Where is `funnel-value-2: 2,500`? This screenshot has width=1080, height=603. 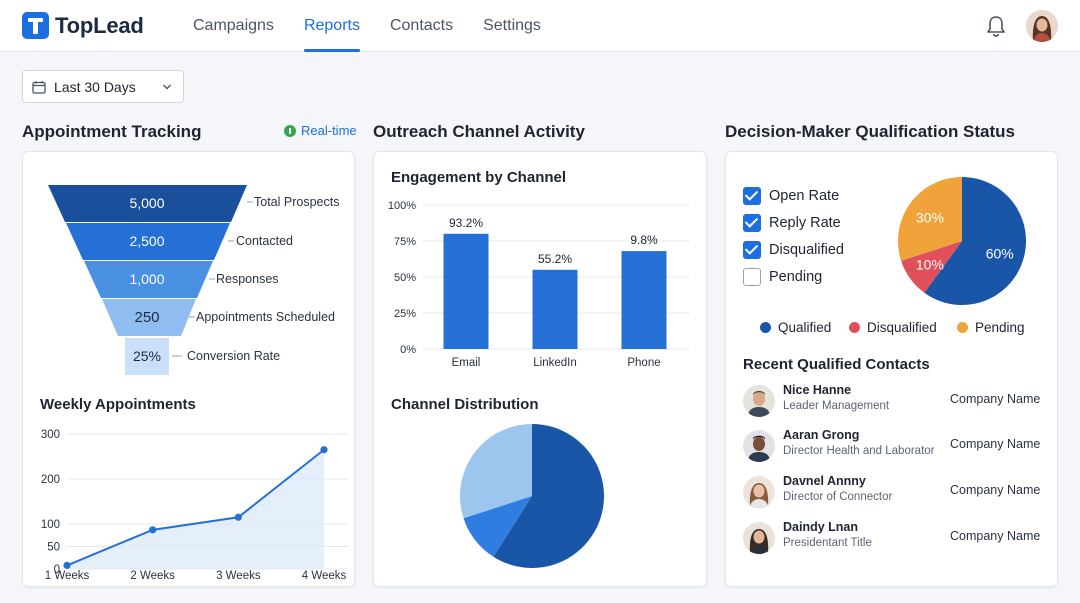 funnel-value-2: 2,500 is located at coordinates (147, 241).